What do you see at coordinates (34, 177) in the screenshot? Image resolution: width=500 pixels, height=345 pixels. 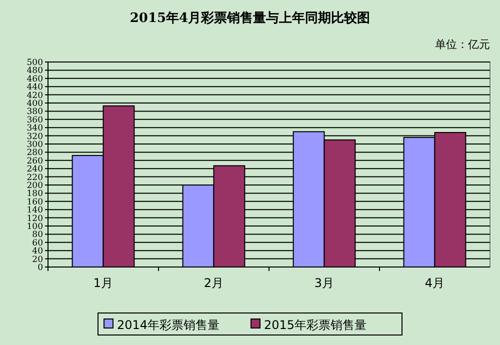 I see `y-tick-label: 220` at bounding box center [34, 177].